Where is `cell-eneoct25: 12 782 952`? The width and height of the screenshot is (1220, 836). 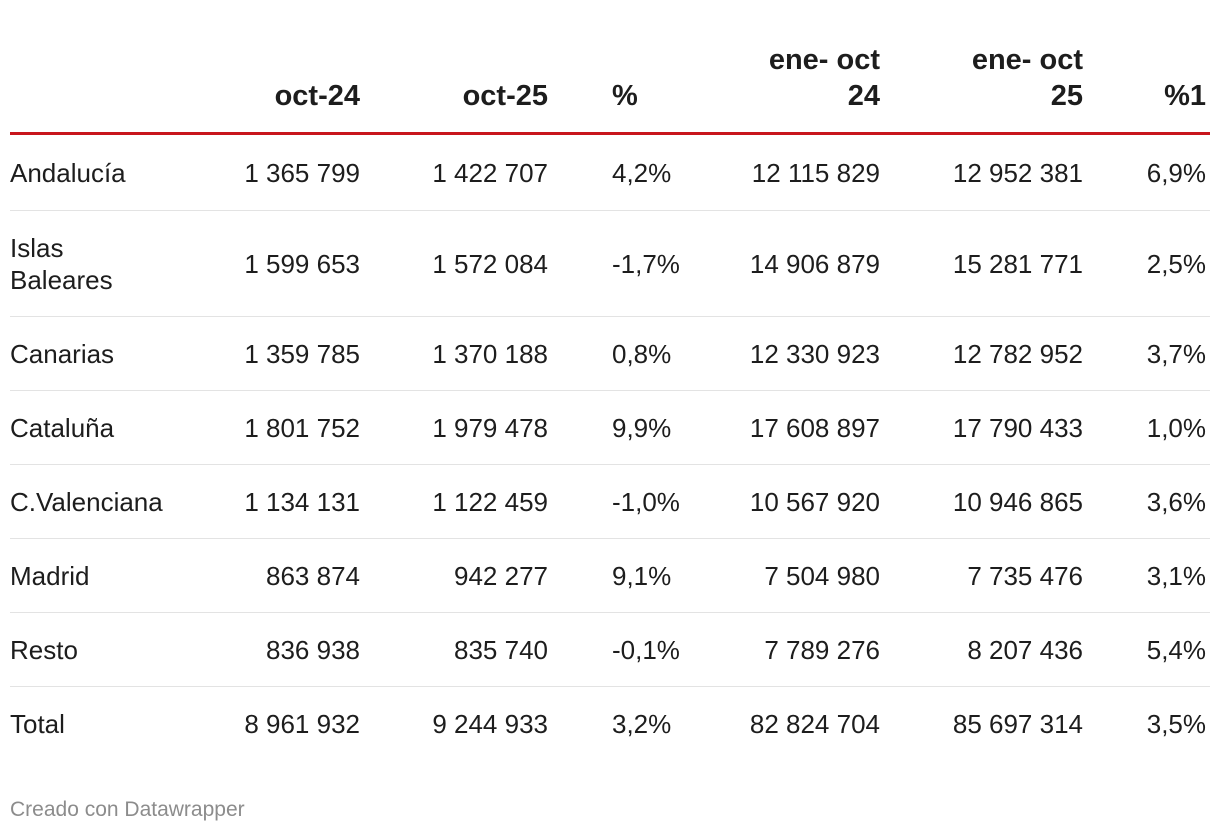
cell-eneoct25: 12 782 952 is located at coordinates (981, 353).